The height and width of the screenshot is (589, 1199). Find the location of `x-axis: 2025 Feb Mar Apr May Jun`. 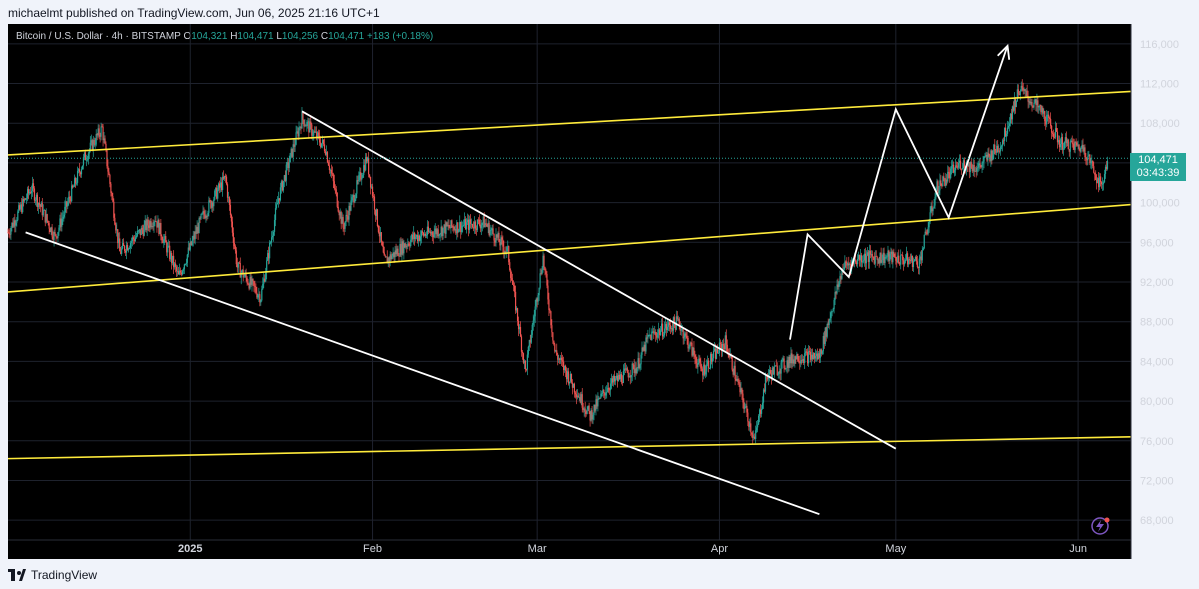

x-axis: 2025 Feb Mar Apr May Jun is located at coordinates (569, 547).